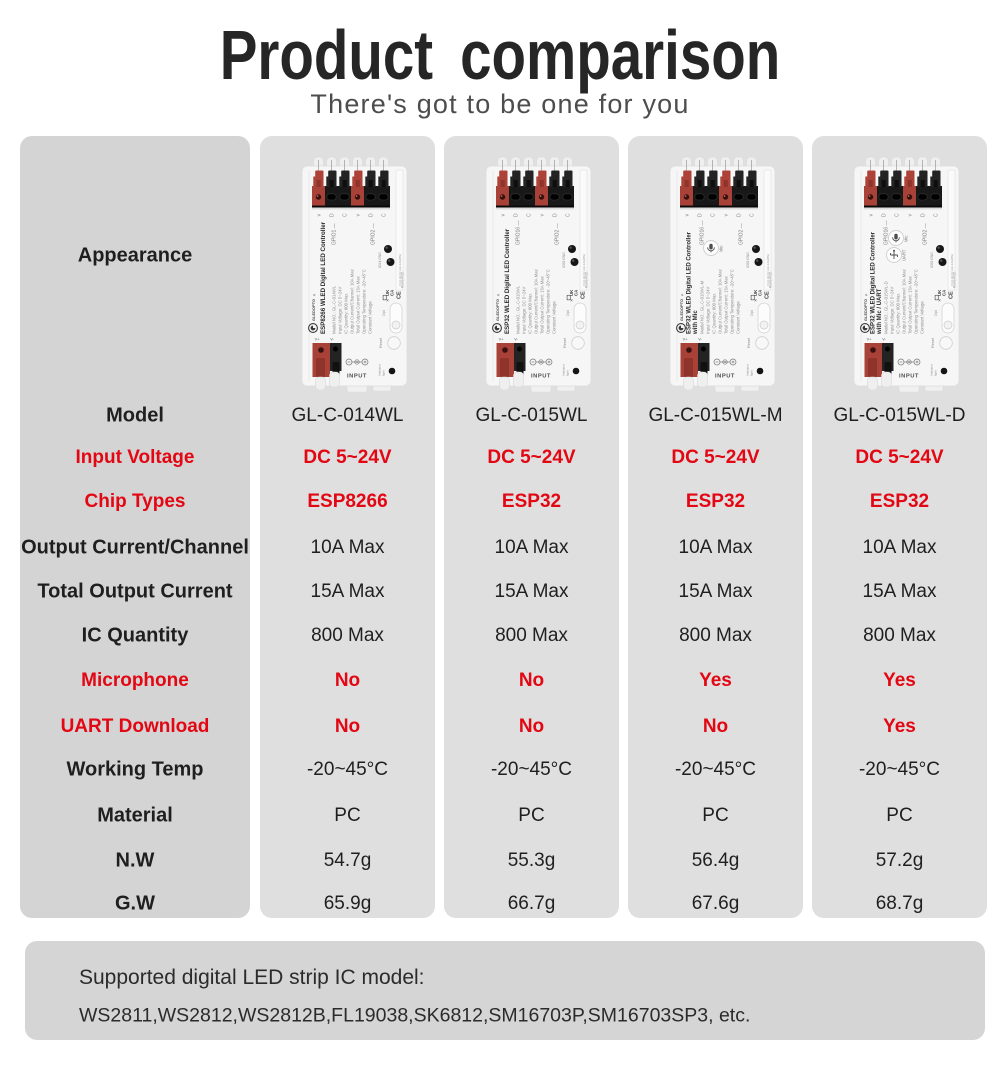 Image resolution: width=1000 pixels, height=1065 pixels. I want to click on svg-text: Model NO.: GL-C-015WL-M, so click(702, 307).